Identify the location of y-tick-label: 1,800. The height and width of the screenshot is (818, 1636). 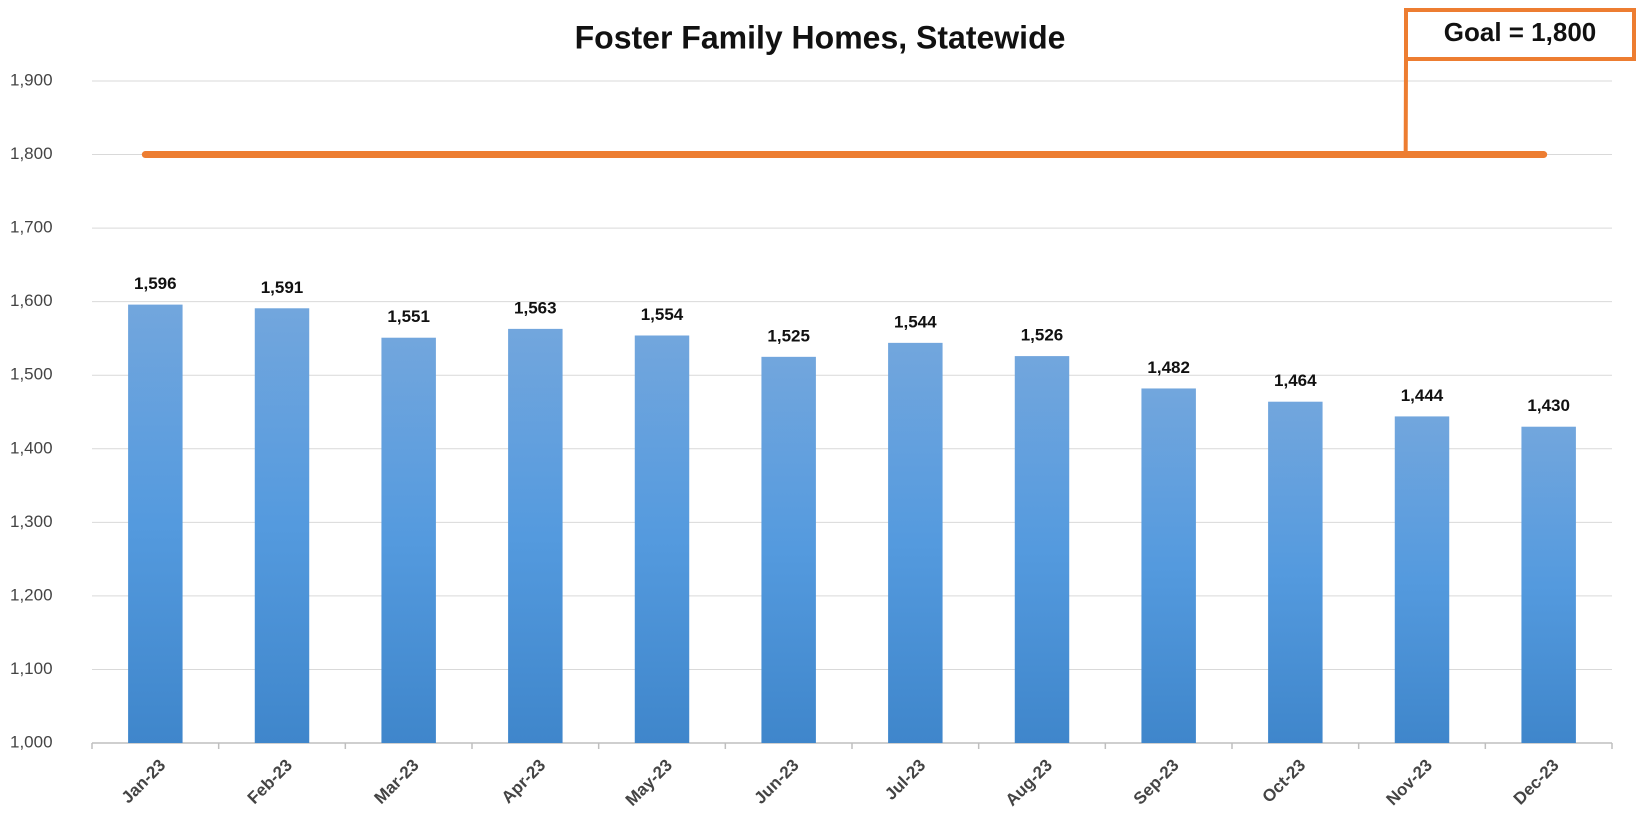
(31, 153).